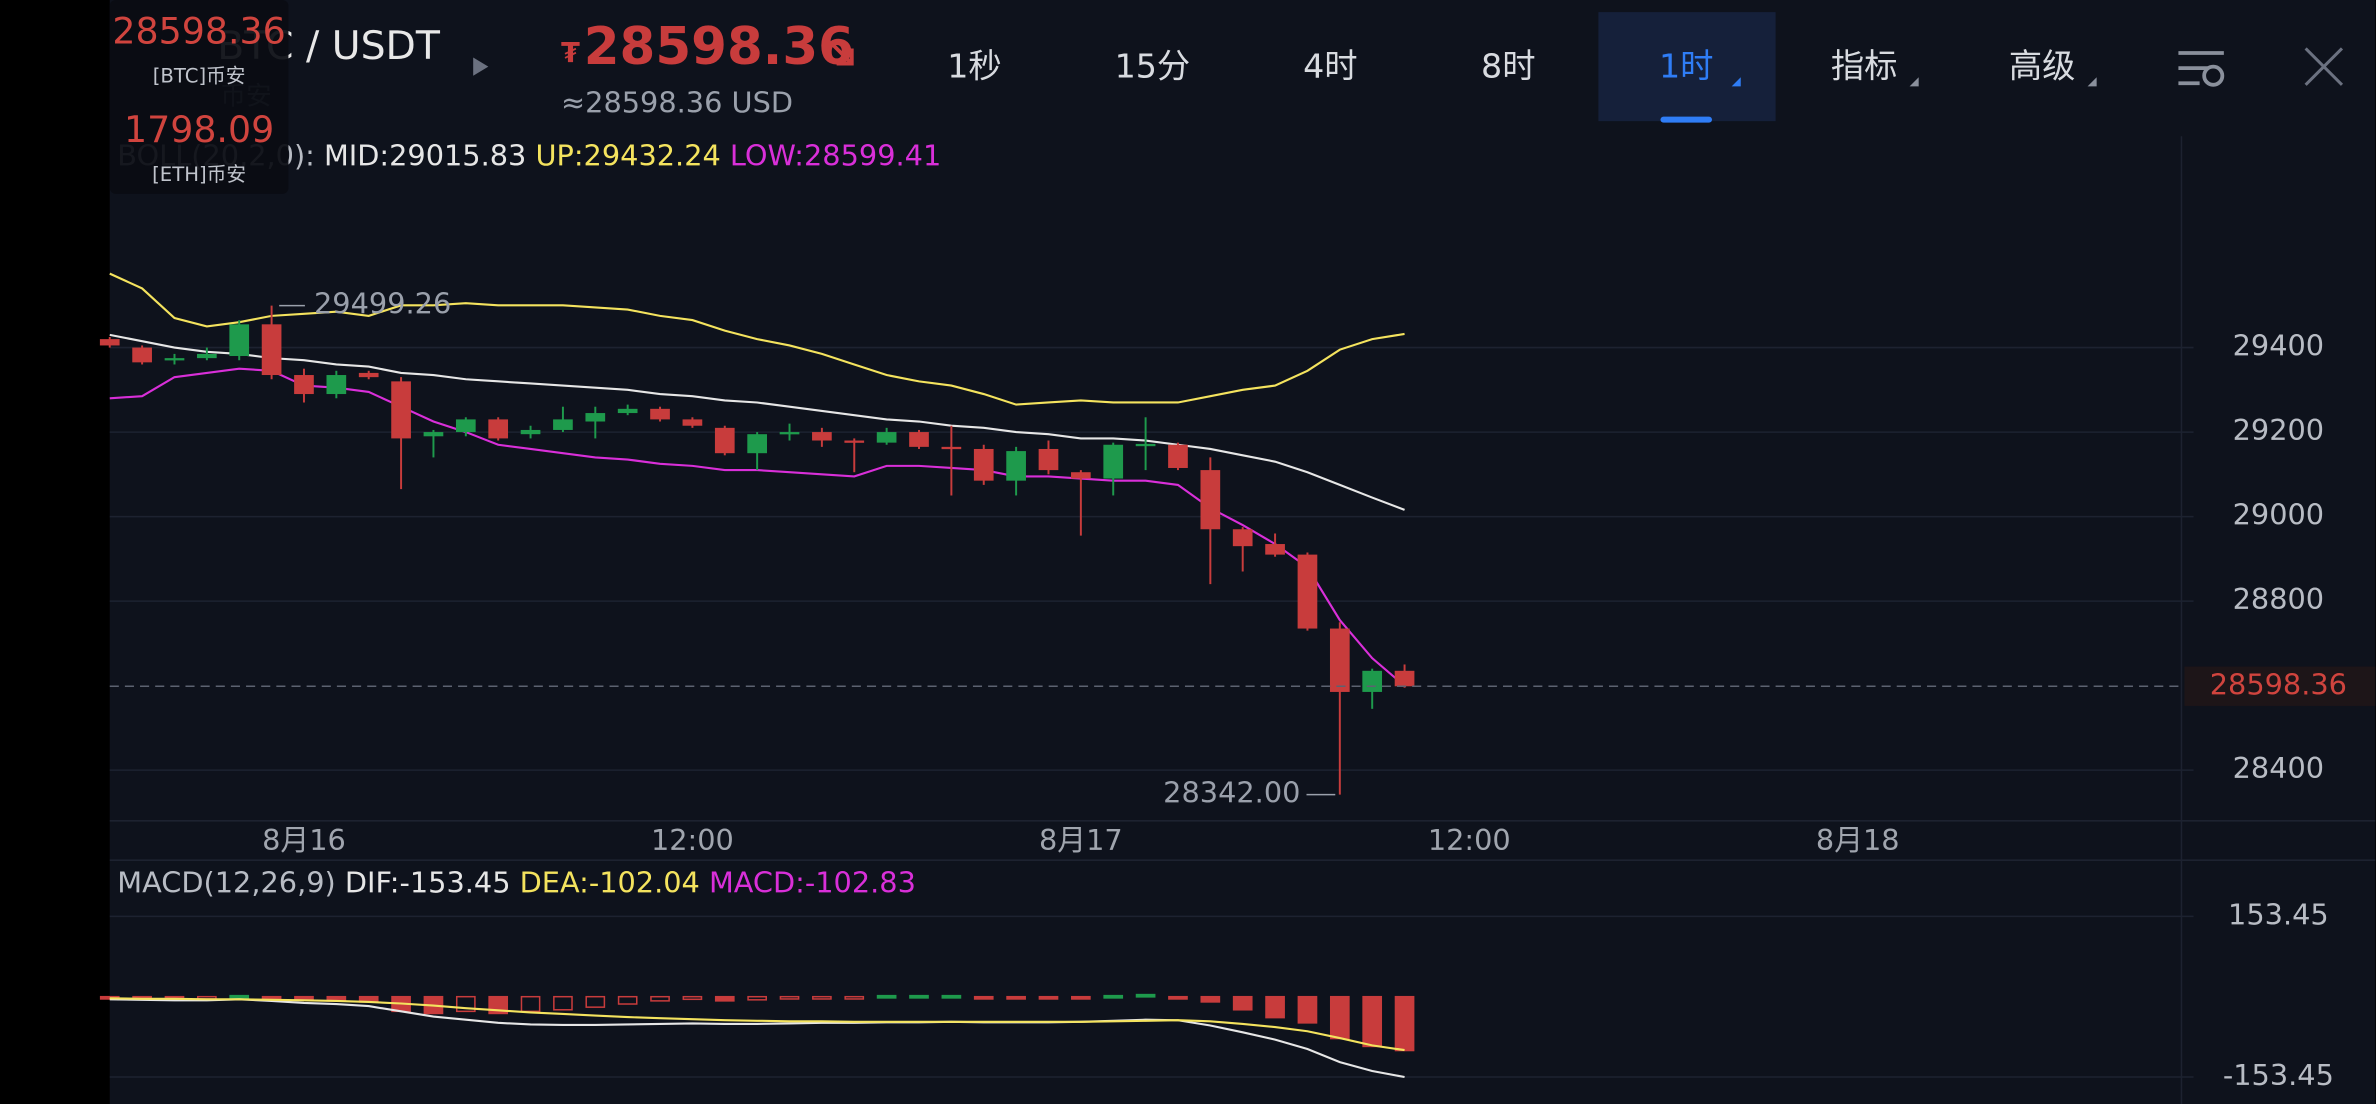 The height and width of the screenshot is (1104, 2376). What do you see at coordinates (1686, 119) in the screenshot?
I see `active-tab-indicator` at bounding box center [1686, 119].